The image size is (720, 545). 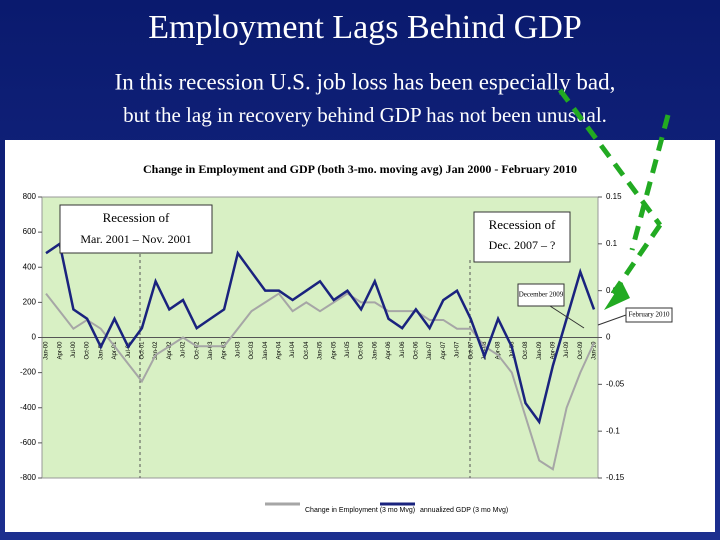 I want to click on x-tick-label: Oct-03, so click(x=252, y=350).